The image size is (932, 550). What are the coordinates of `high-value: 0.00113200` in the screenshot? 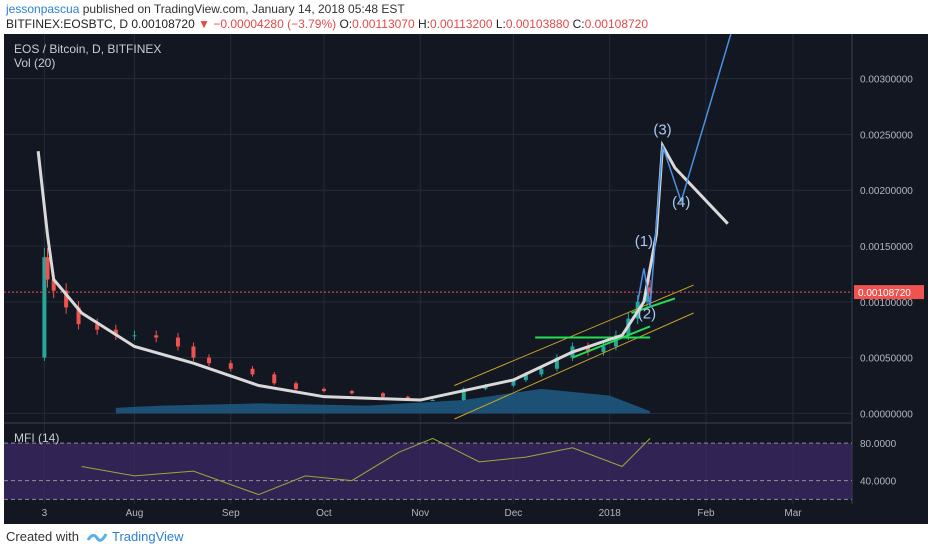 It's located at (461, 24).